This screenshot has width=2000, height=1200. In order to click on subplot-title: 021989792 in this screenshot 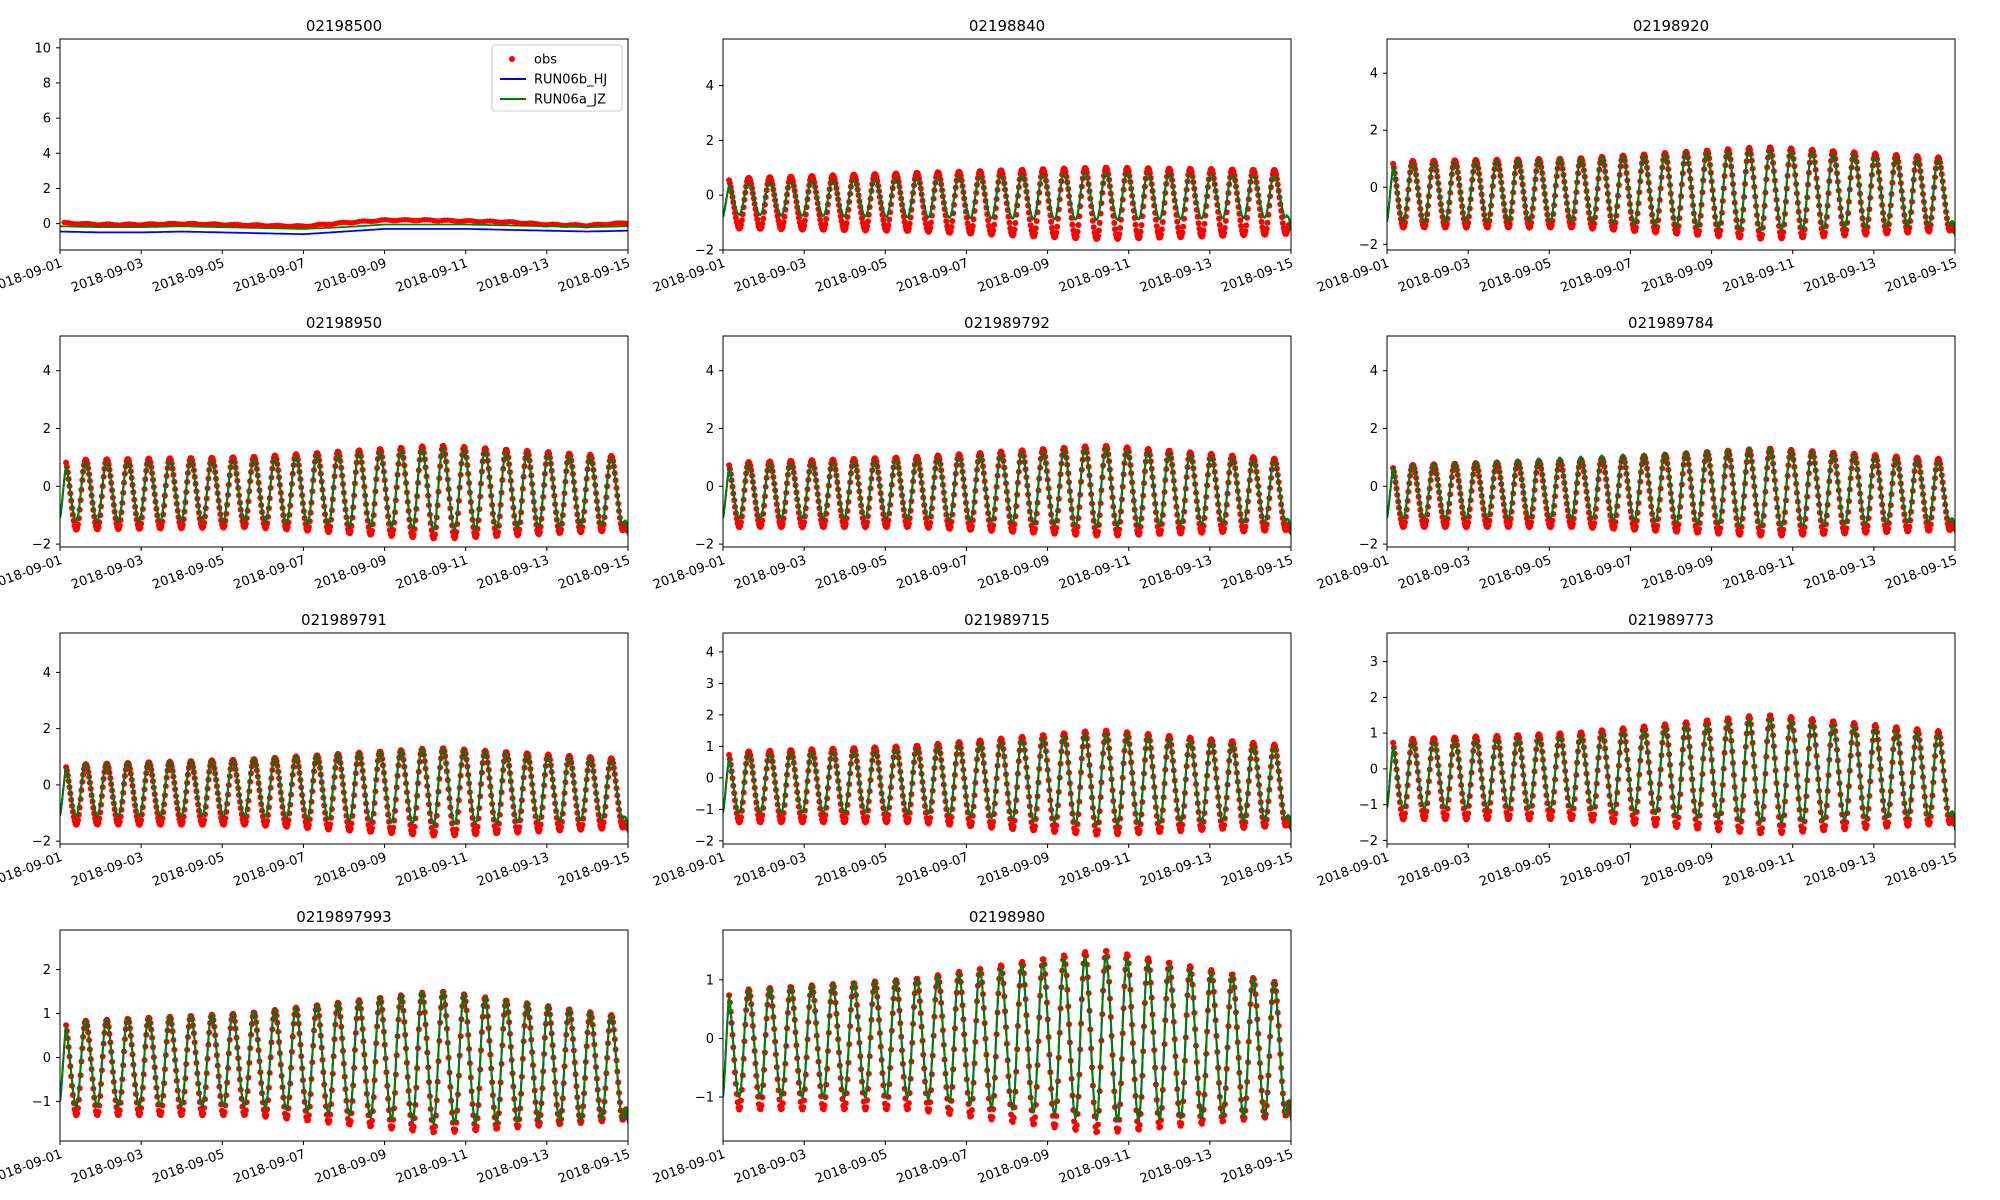, I will do `click(1007, 323)`.